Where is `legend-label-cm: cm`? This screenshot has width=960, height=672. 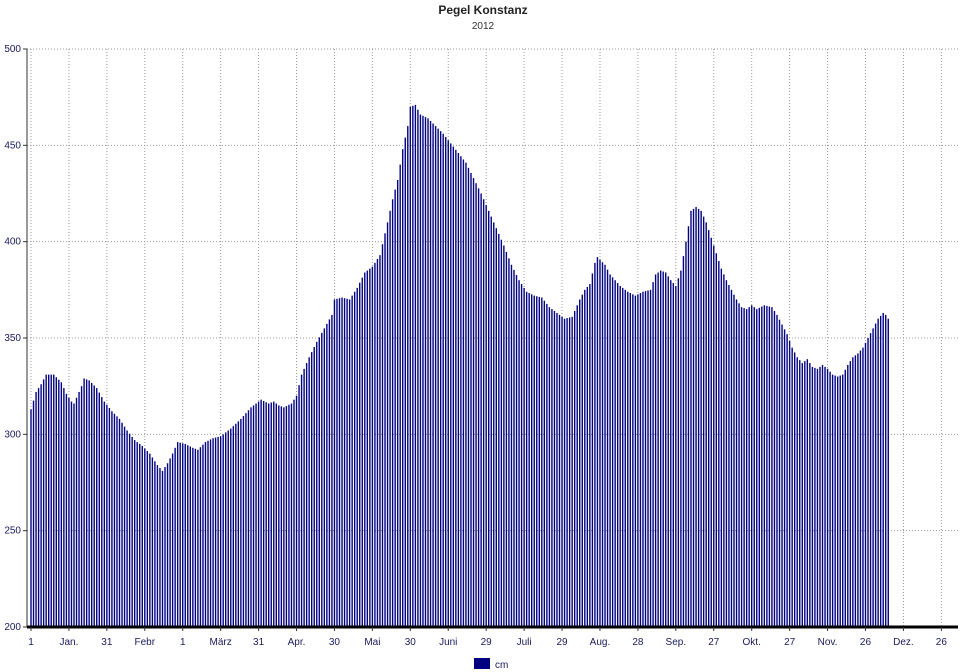
legend-label-cm: cm is located at coordinates (501, 665).